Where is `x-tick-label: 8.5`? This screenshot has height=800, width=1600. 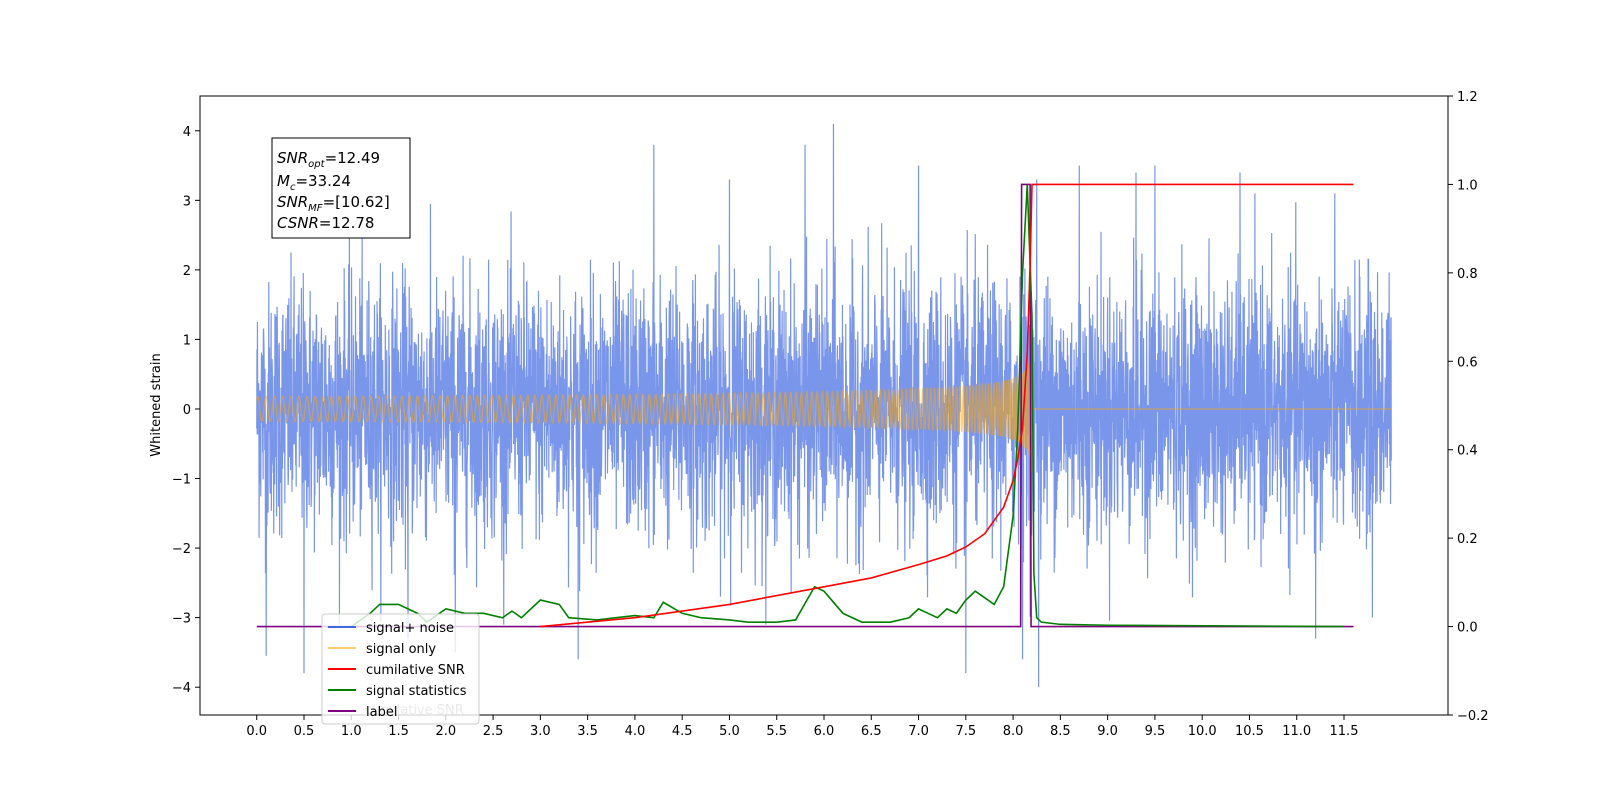
x-tick-label: 8.5 is located at coordinates (1060, 731).